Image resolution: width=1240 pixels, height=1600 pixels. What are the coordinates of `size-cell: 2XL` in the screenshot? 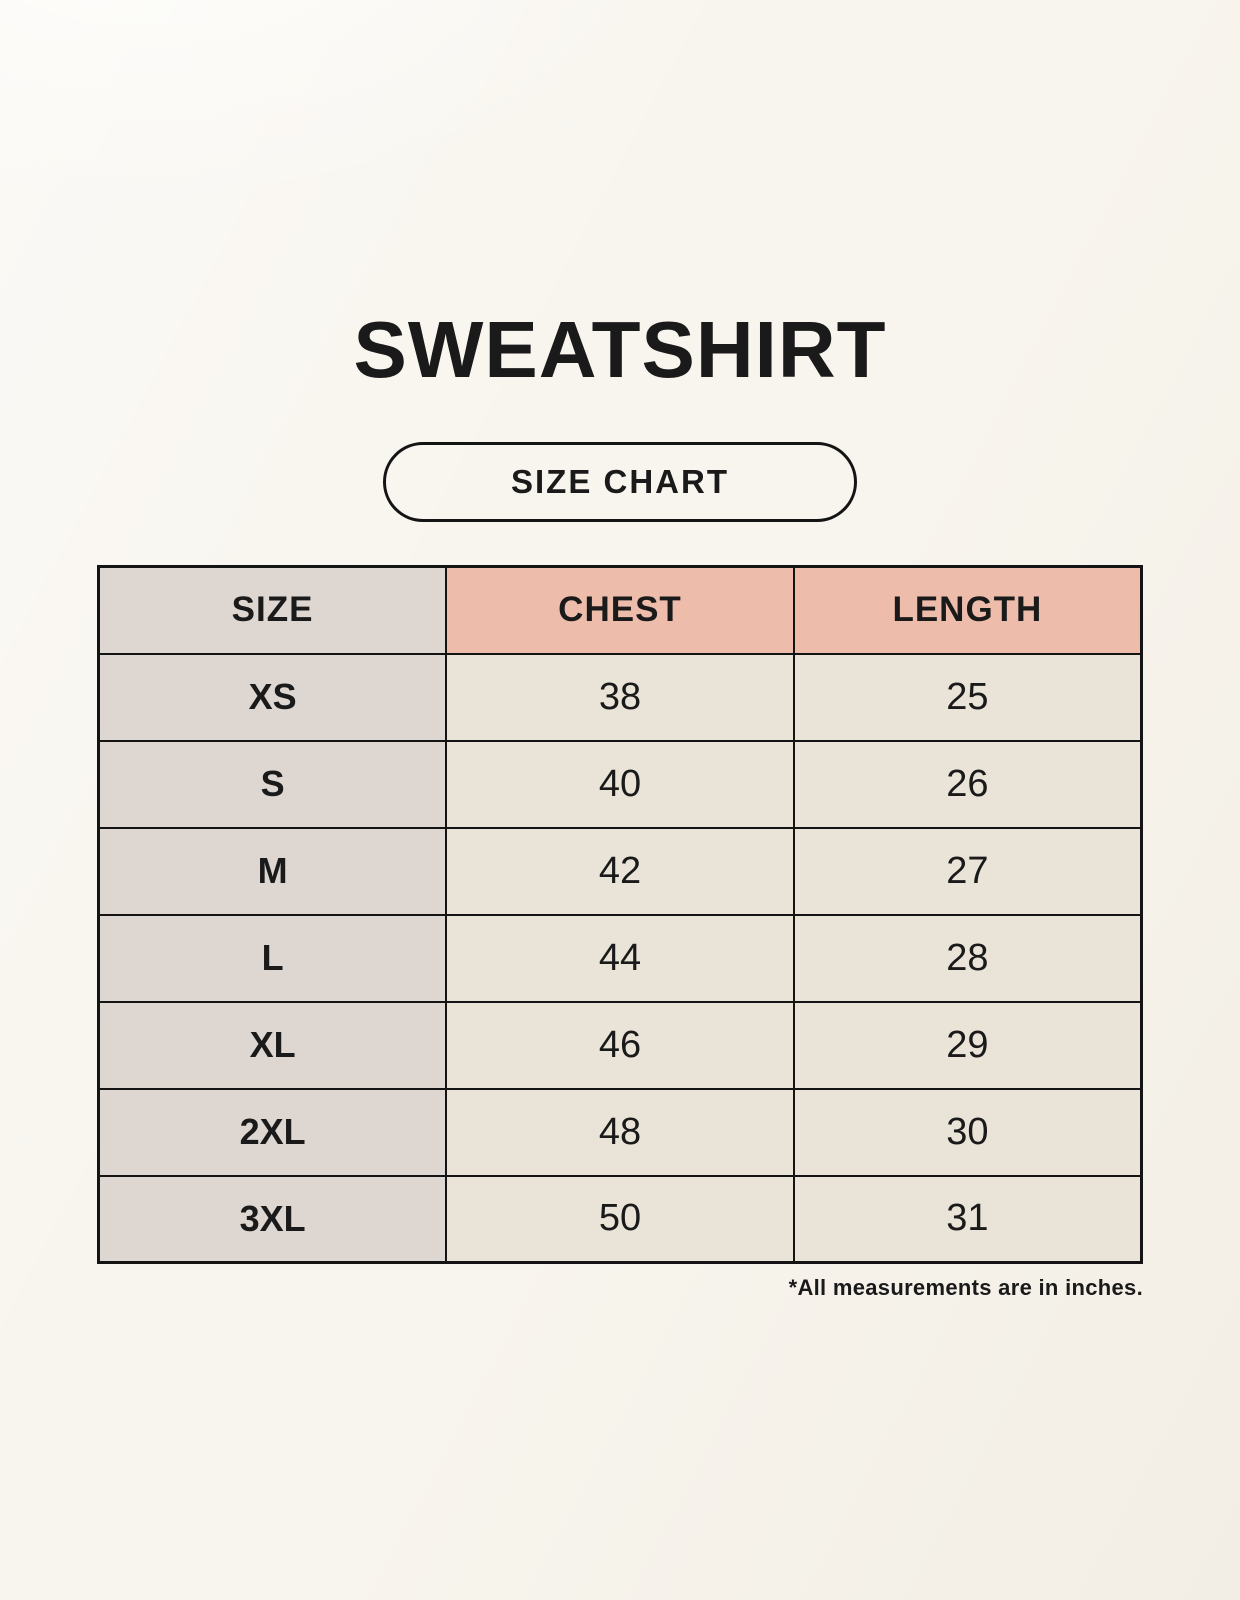 It's located at (272, 1132).